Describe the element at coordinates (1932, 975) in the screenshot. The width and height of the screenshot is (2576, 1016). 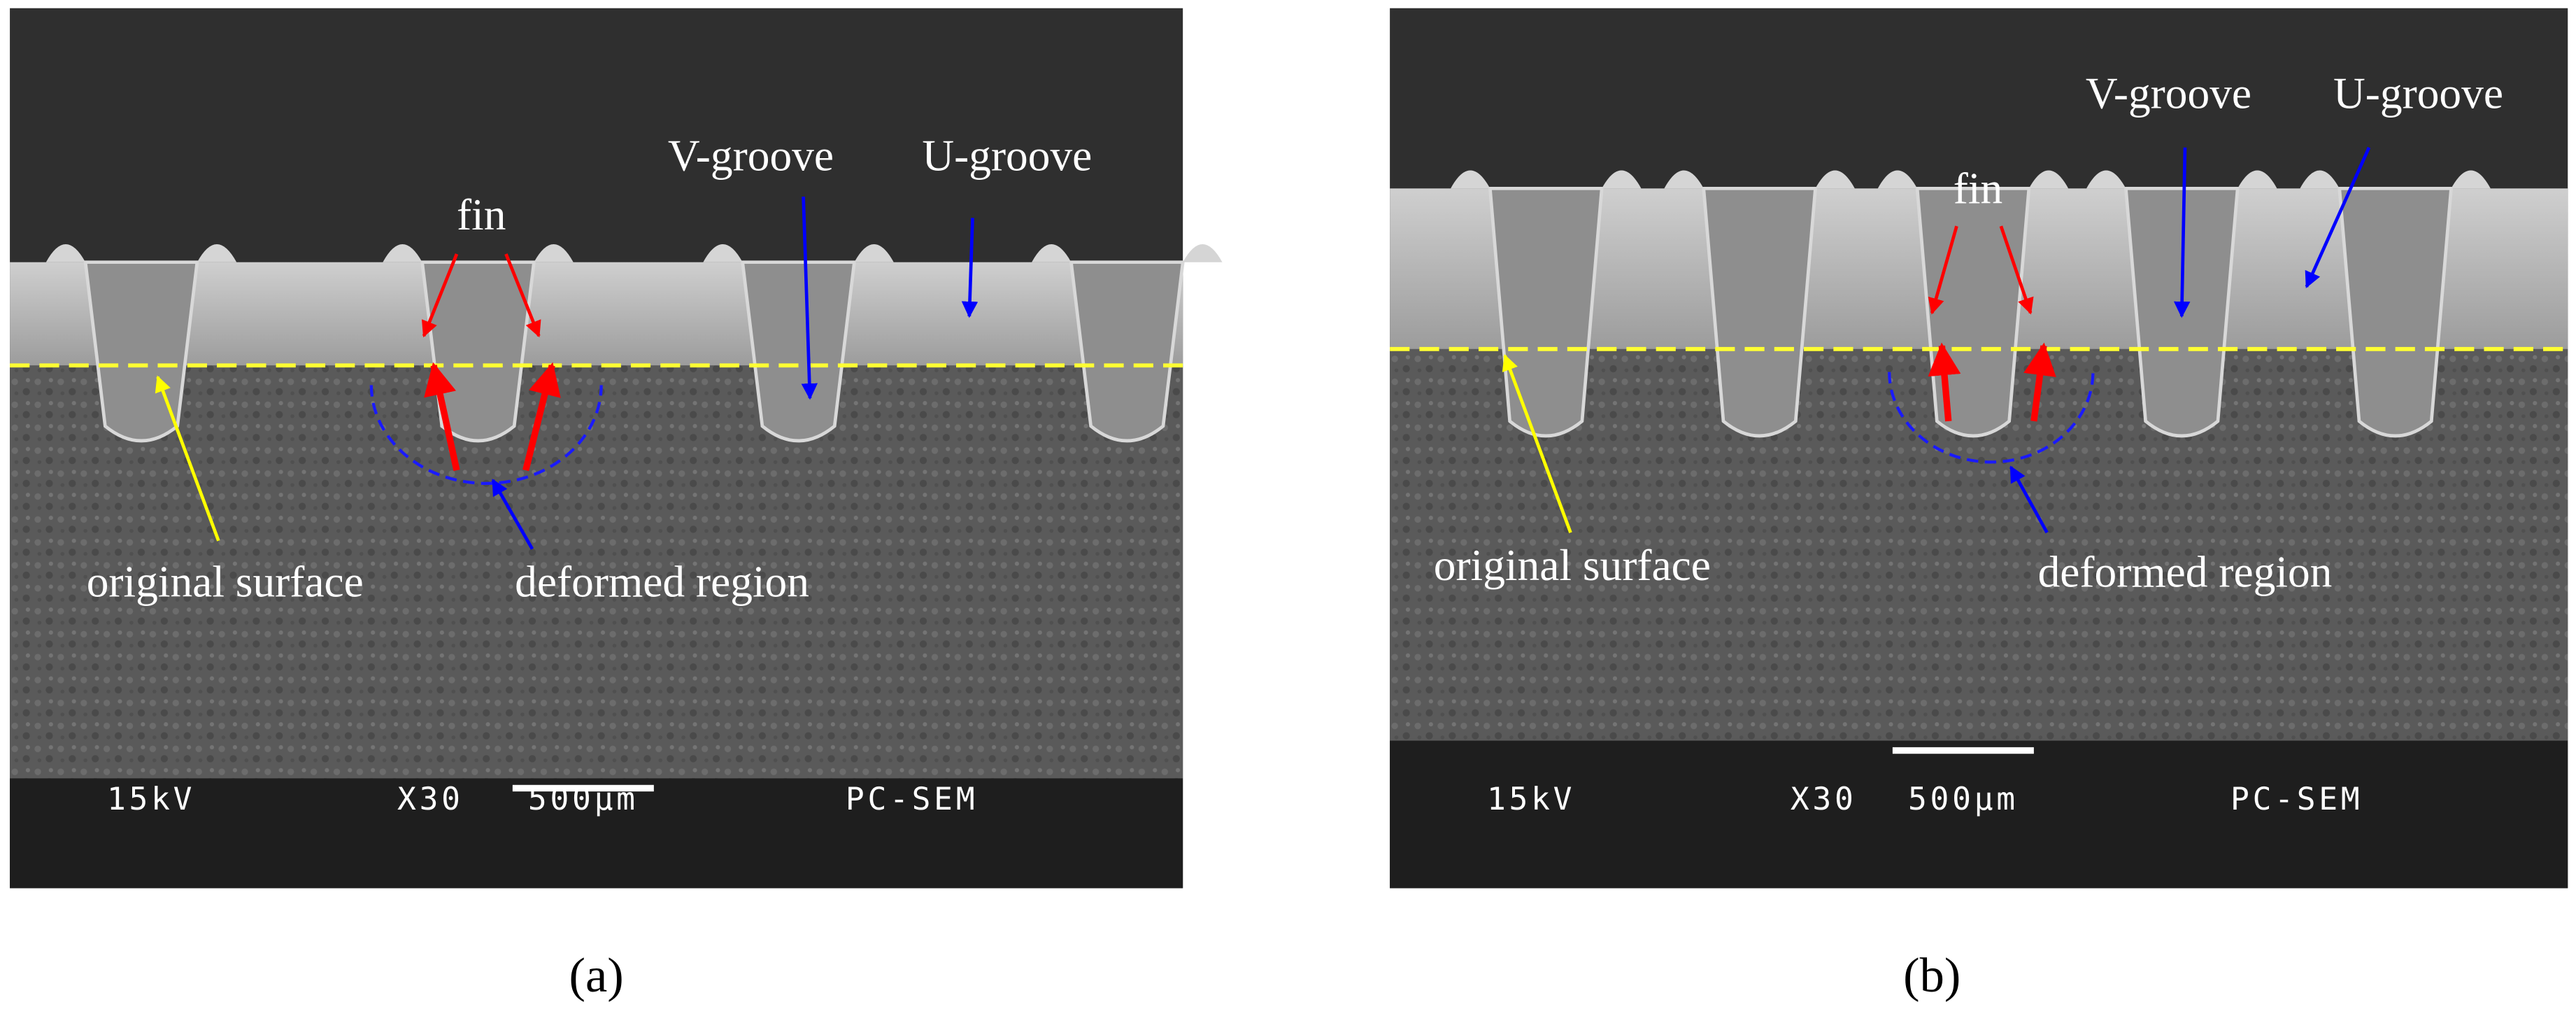
I see `panel-caption: (b)` at that location.